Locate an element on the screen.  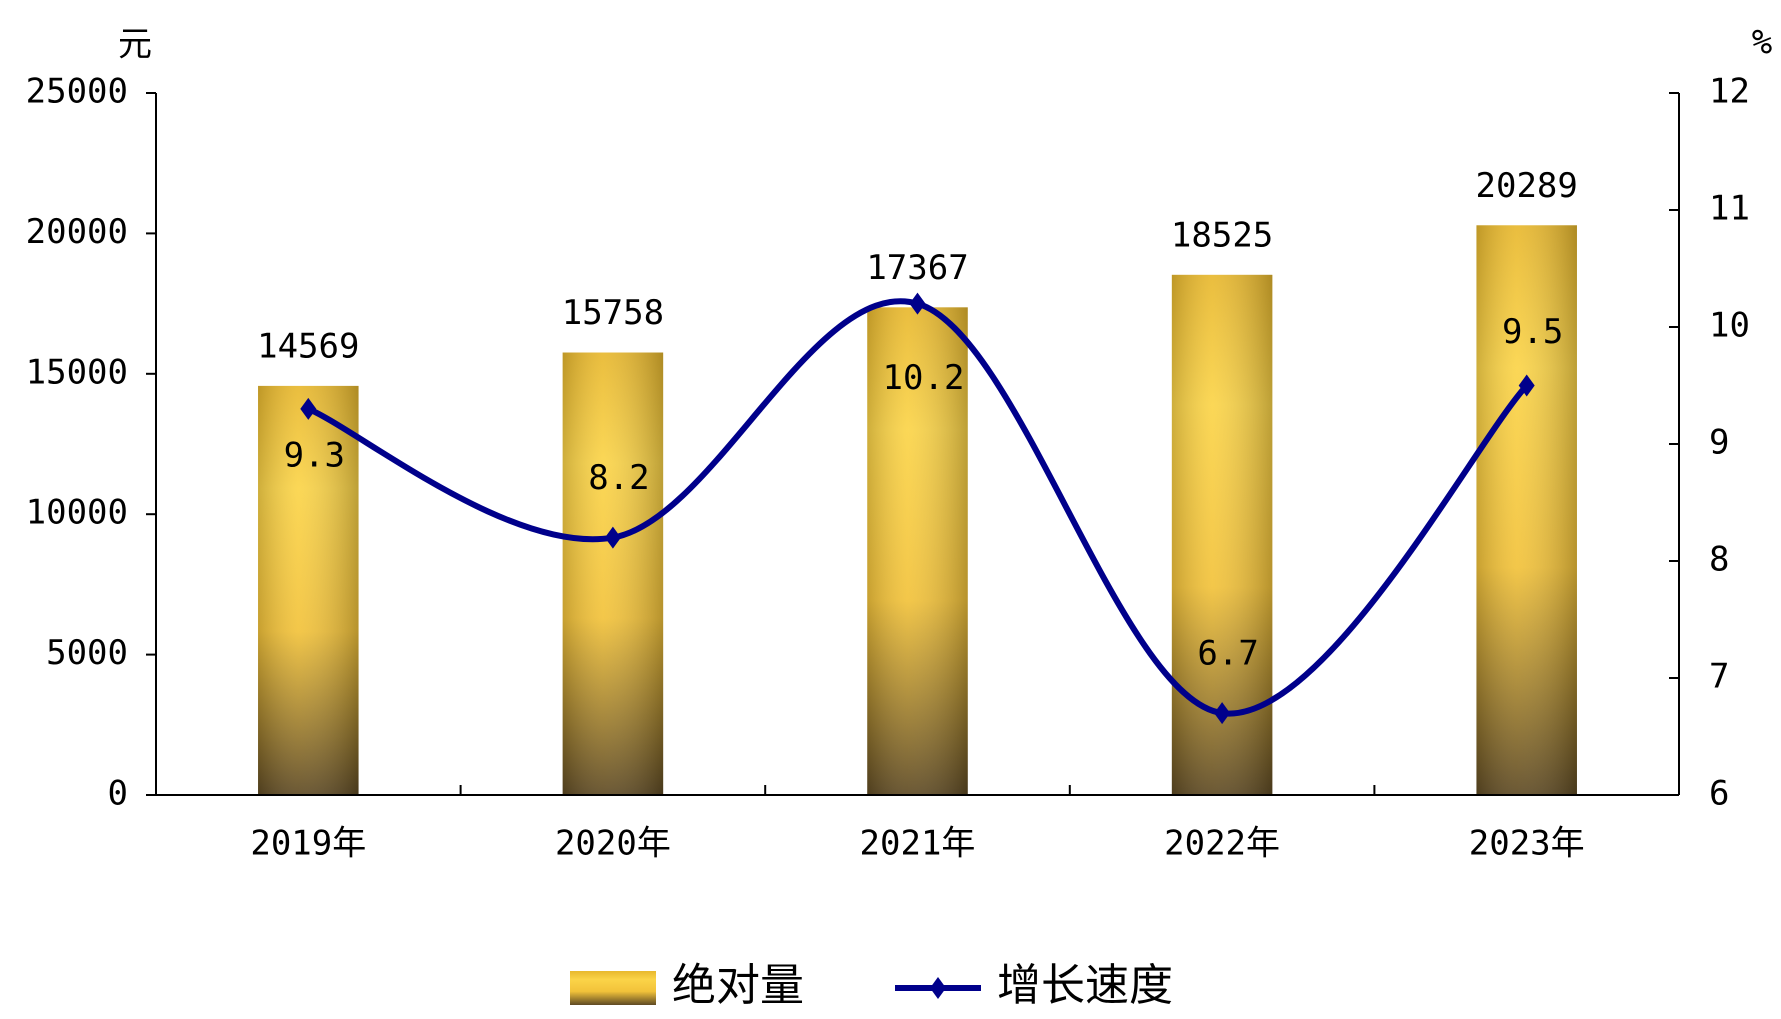
line-value-label: 6.7 is located at coordinates (1227, 654).